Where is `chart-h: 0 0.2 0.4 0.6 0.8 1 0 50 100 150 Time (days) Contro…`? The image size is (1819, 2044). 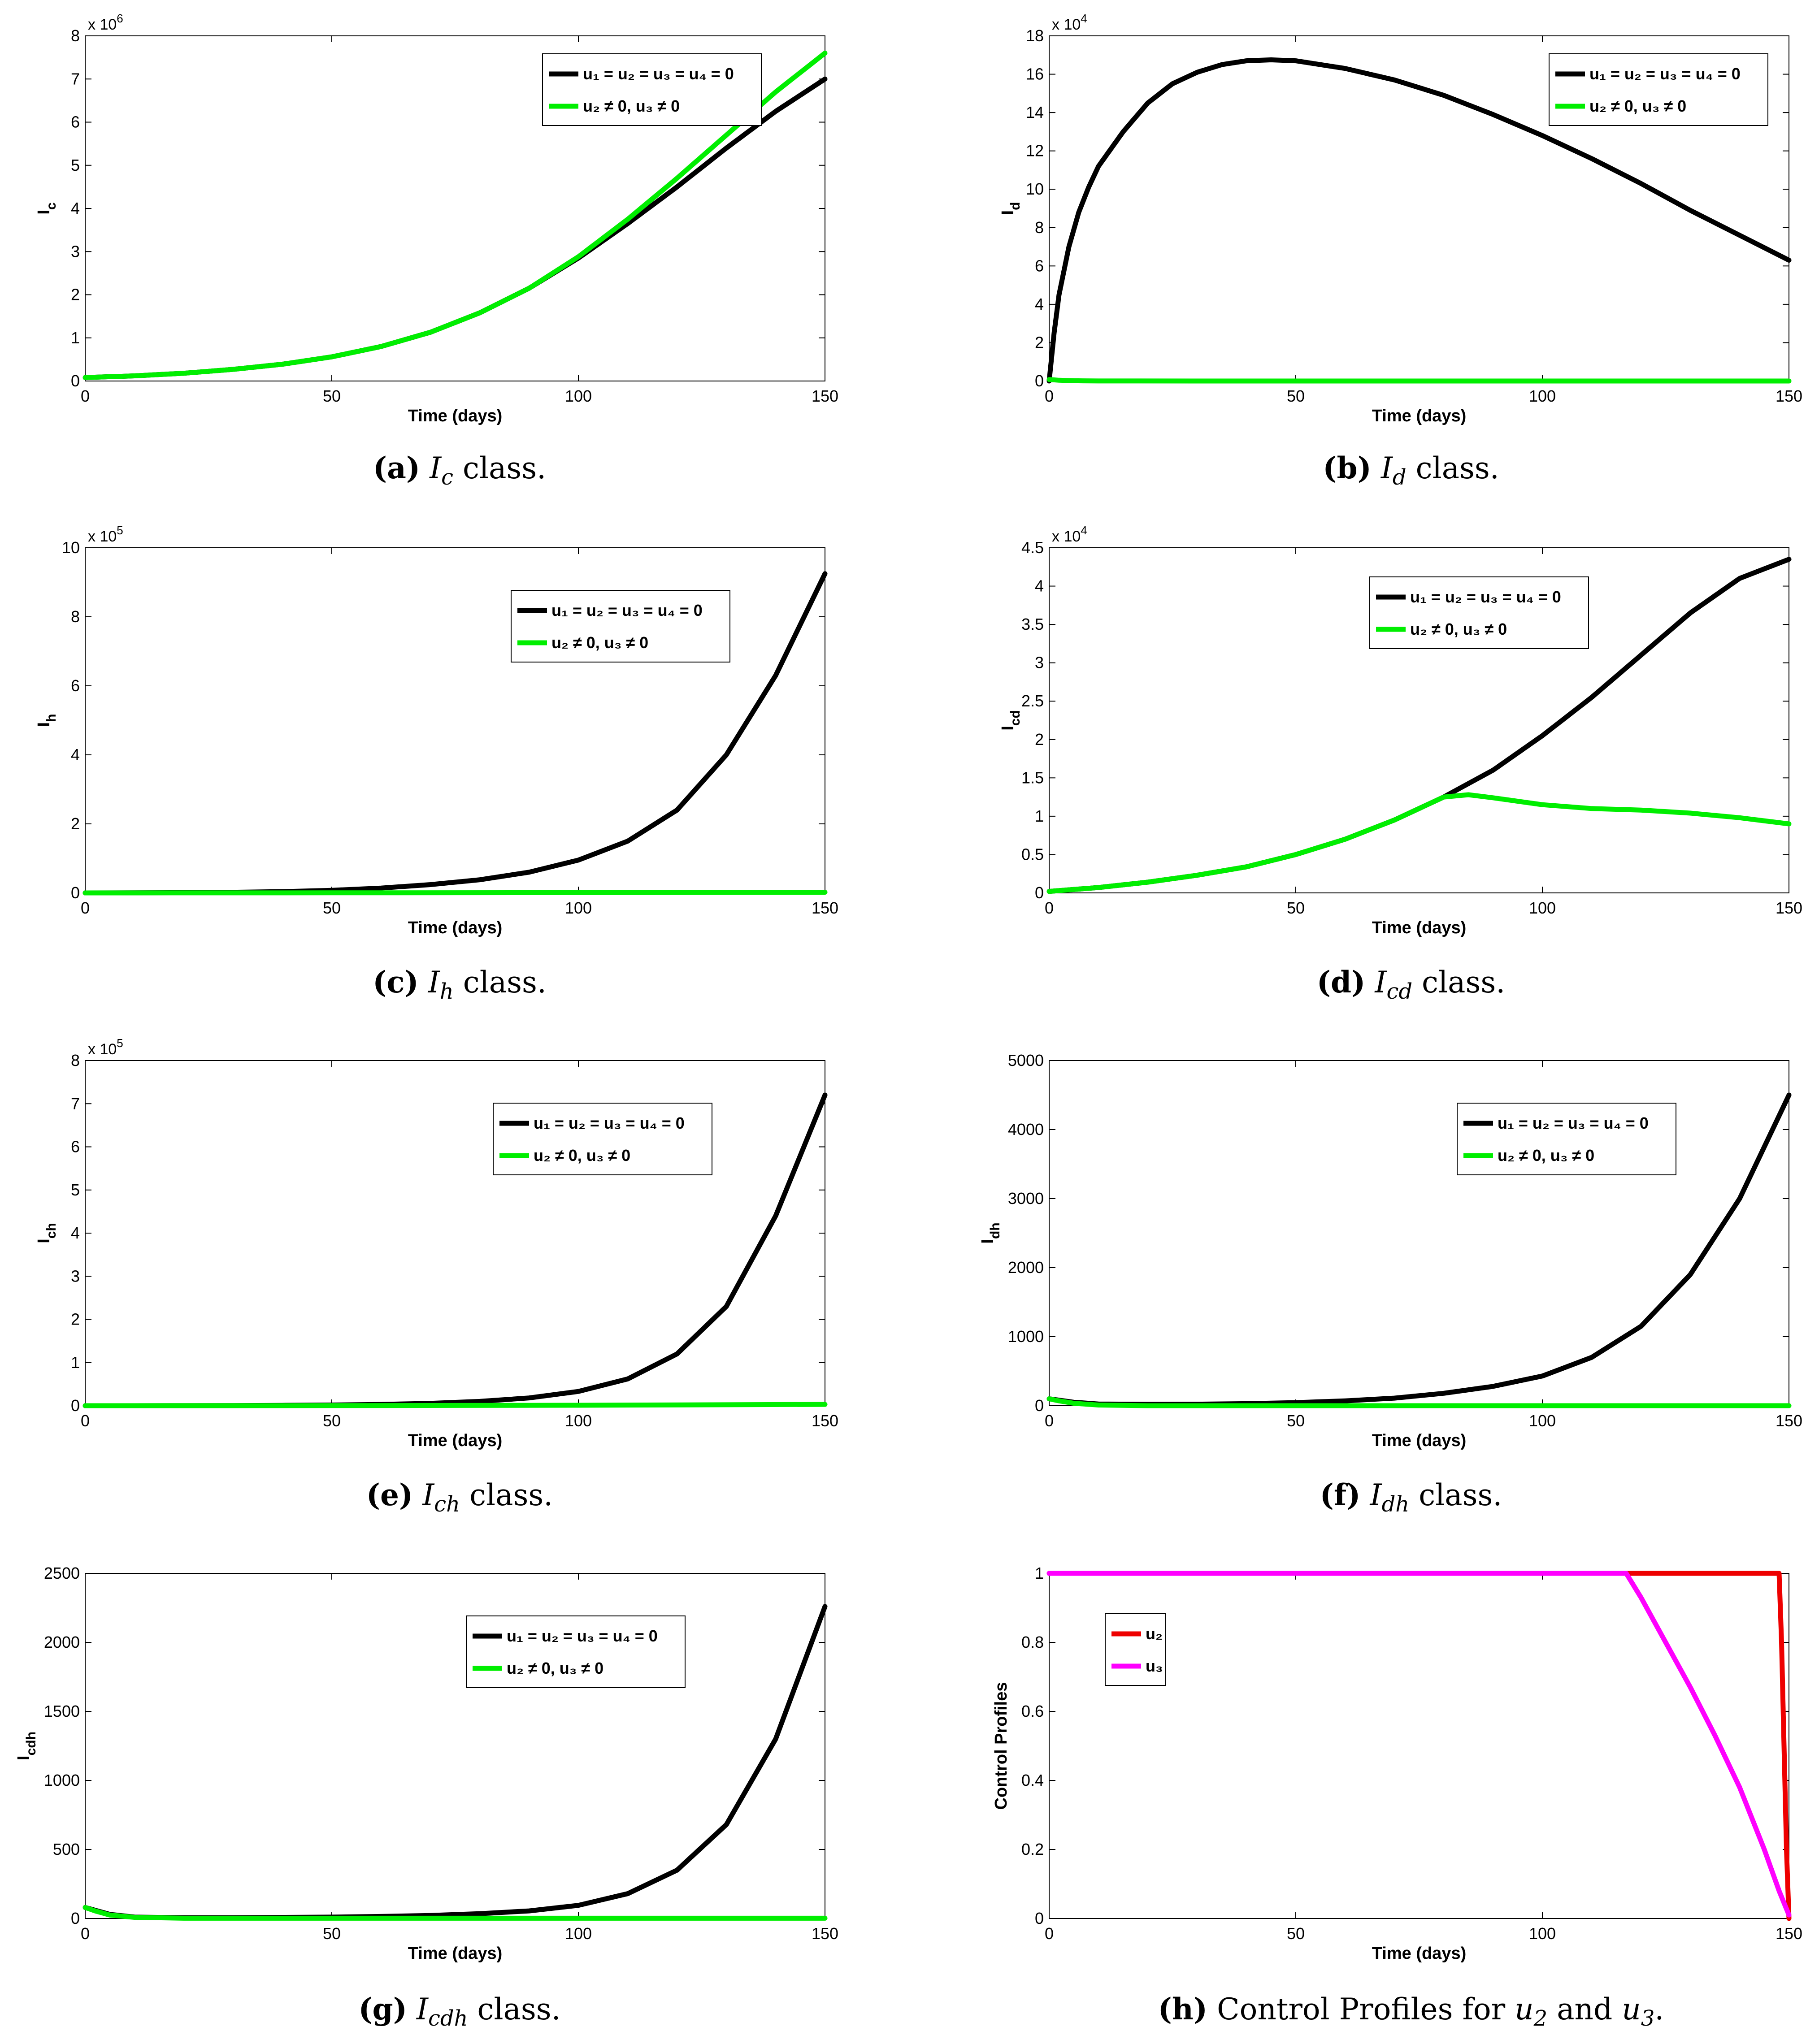
chart-h: 0 0.2 0.4 0.6 0.8 1 0 50 100 150 Time (days) Contro… is located at coordinates (1397, 1764).